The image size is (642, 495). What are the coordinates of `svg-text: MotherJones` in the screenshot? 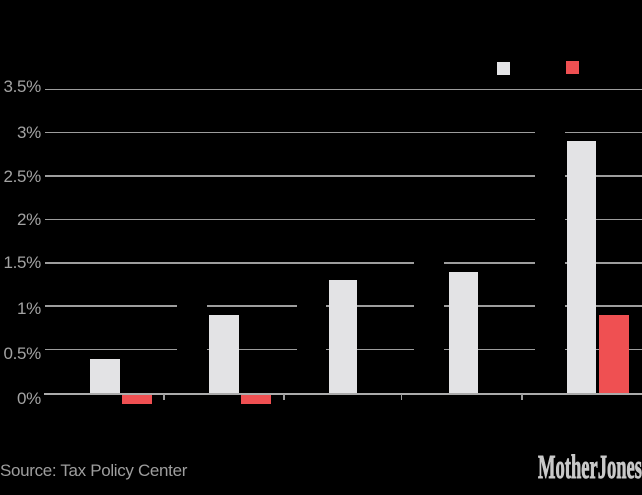 It's located at (590, 467).